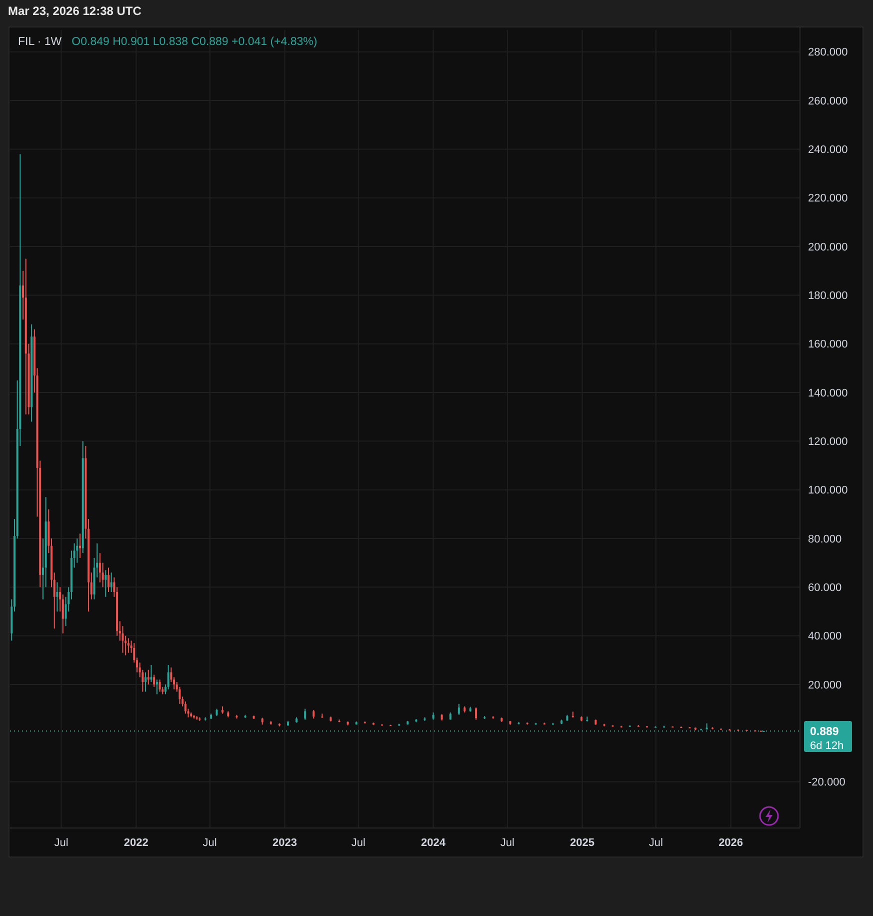  I want to click on y-tick-label: 280.000, so click(828, 52).